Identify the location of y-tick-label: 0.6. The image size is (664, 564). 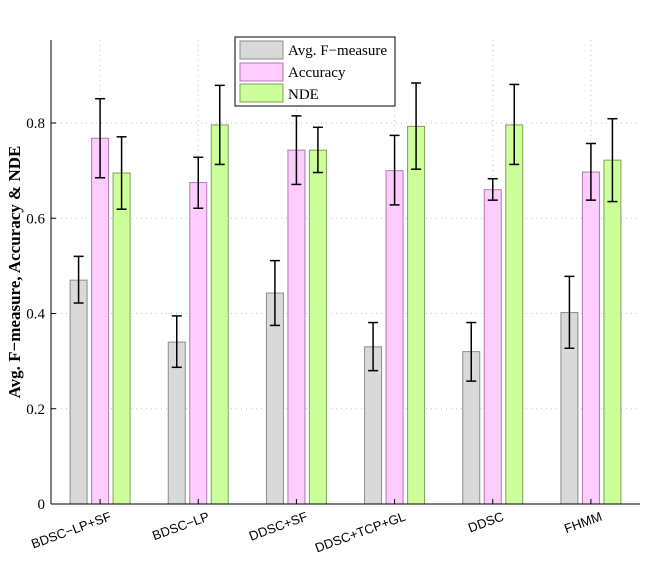
(35, 219).